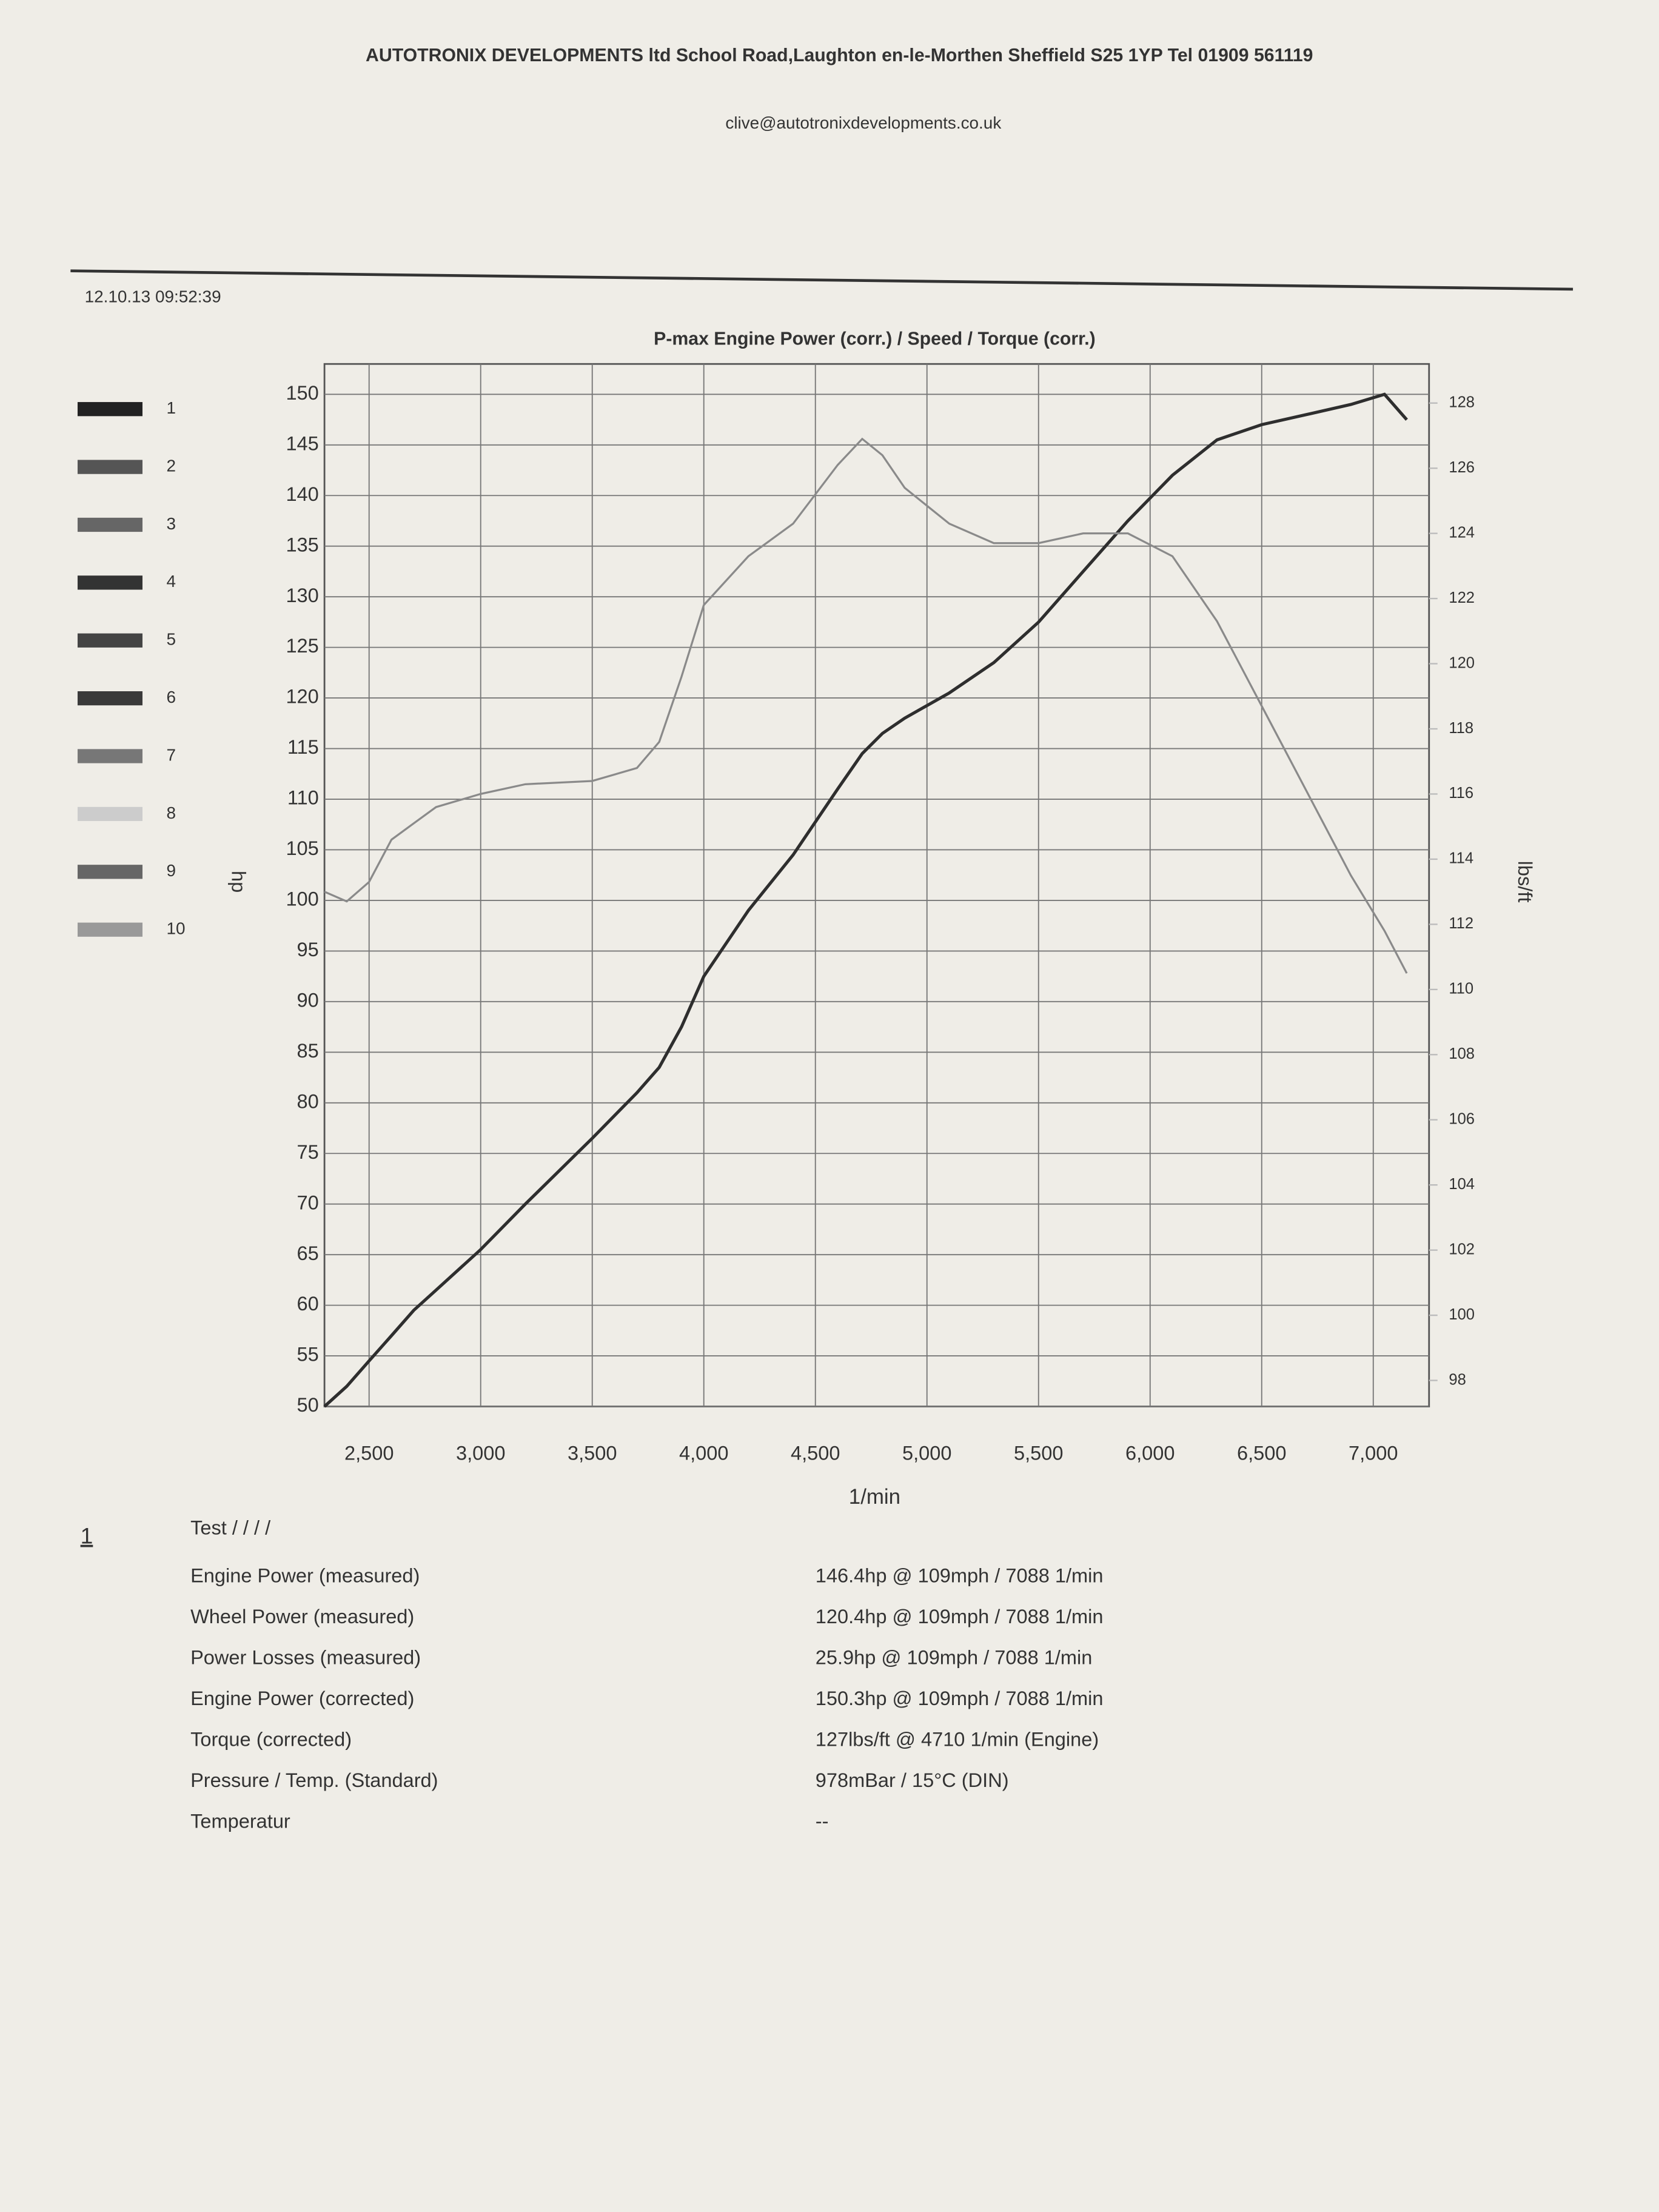 The image size is (1659, 2212). What do you see at coordinates (1462, 1314) in the screenshot?
I see `y2-tick-label: 100` at bounding box center [1462, 1314].